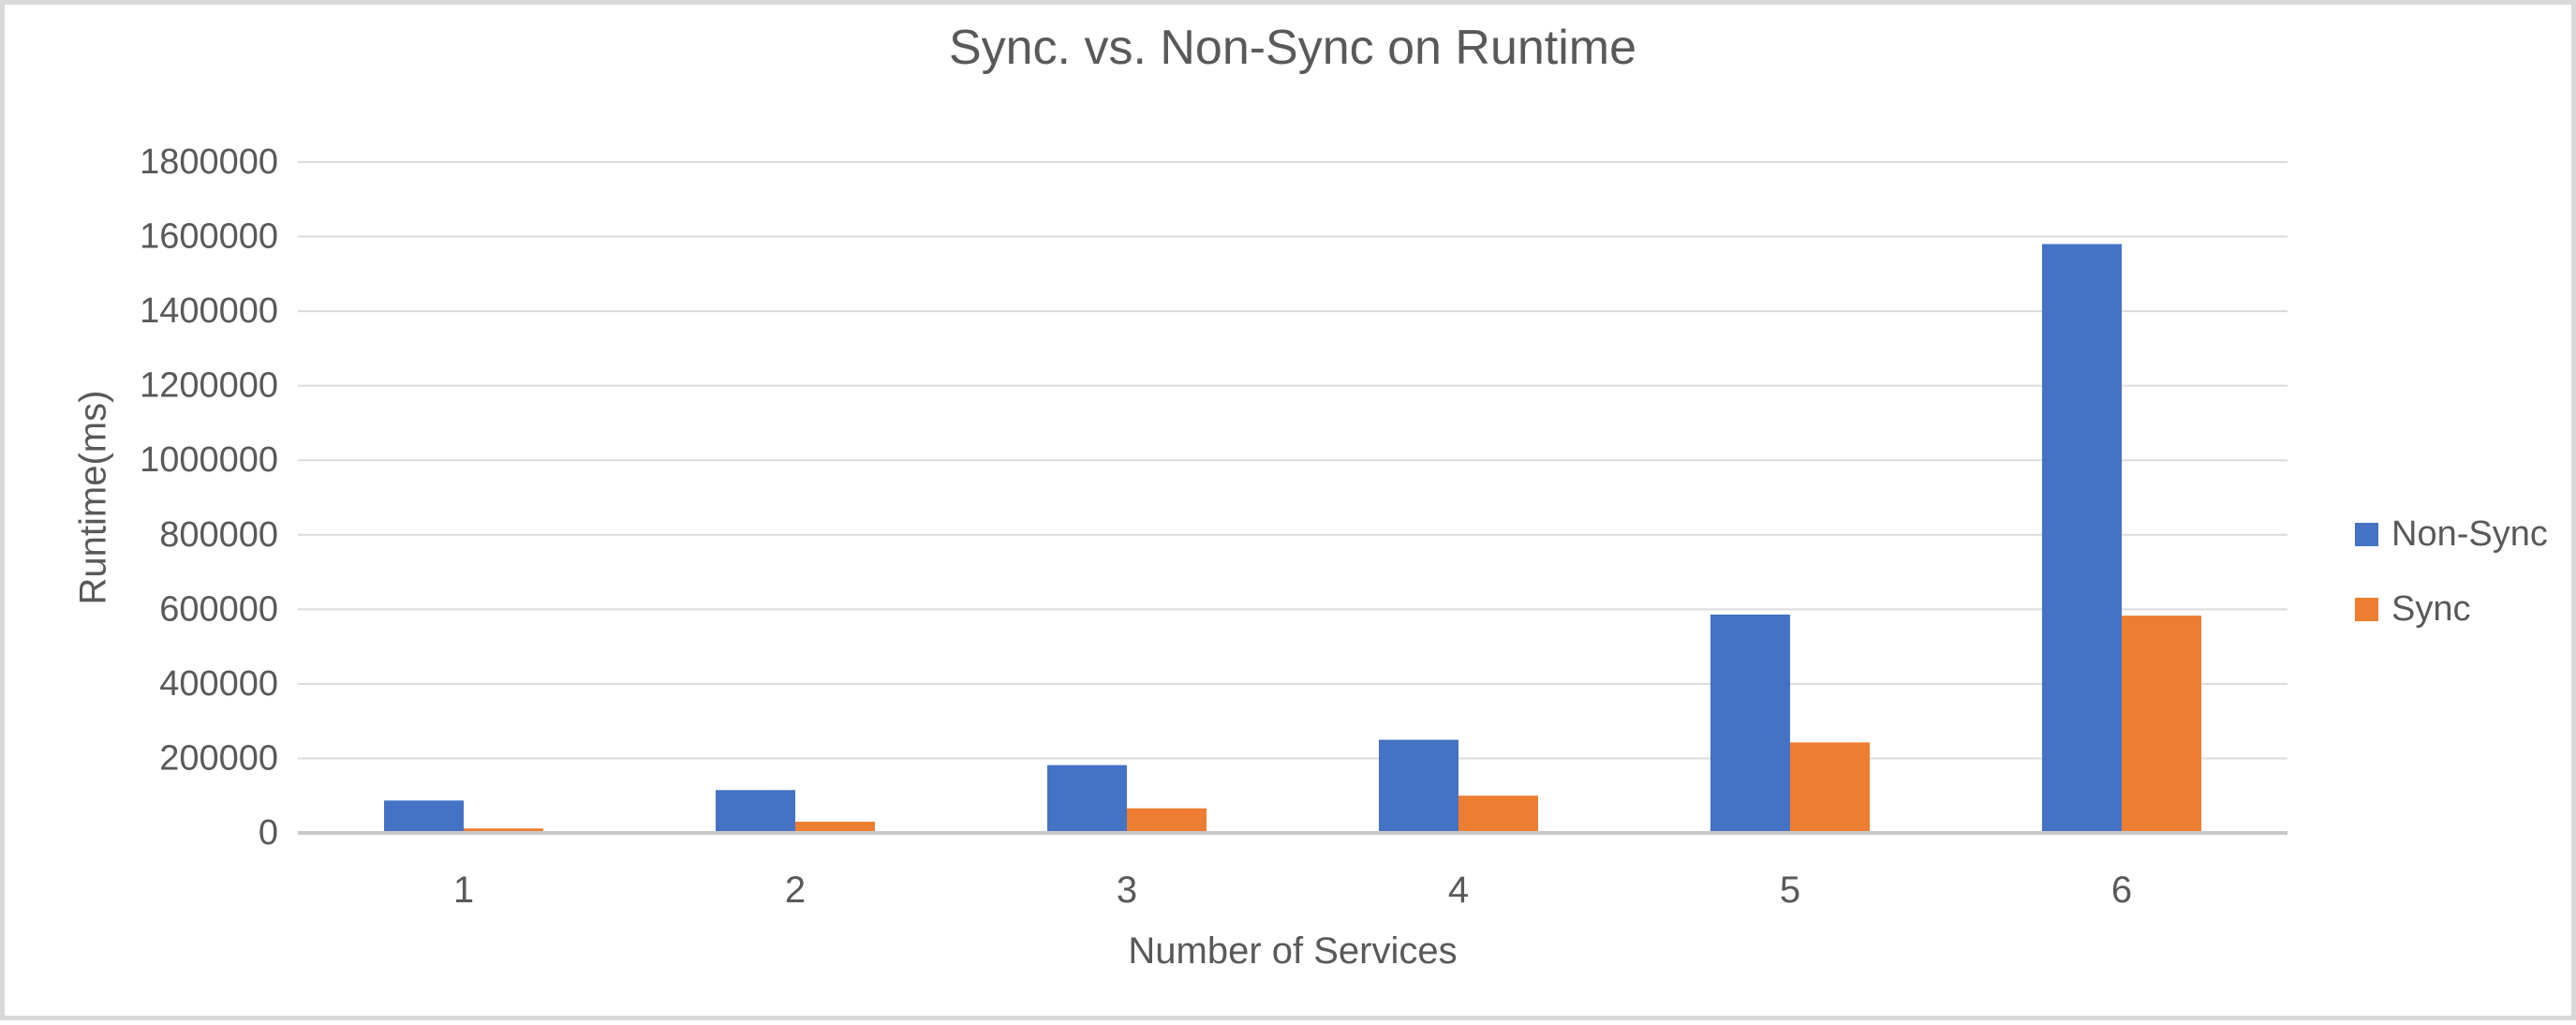 This screenshot has width=2576, height=1025. Describe the element at coordinates (2121, 890) in the screenshot. I see `x-category-label-6: 6` at that location.